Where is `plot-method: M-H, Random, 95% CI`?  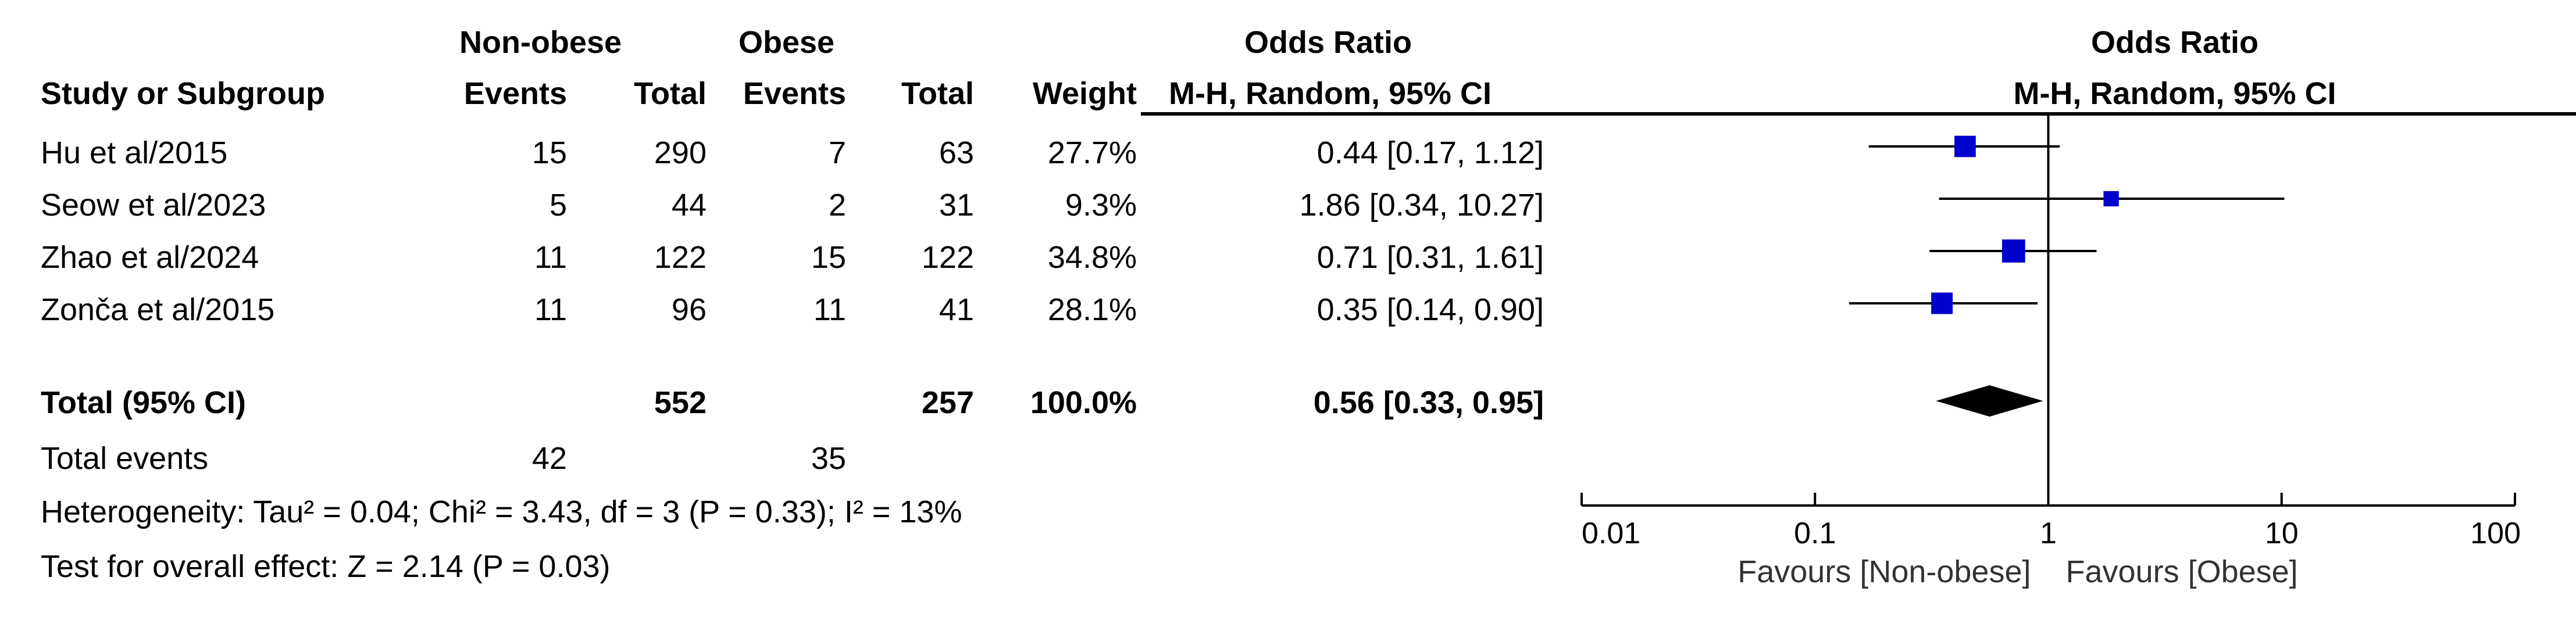 plot-method: M-H, Random, 95% CI is located at coordinates (2174, 94).